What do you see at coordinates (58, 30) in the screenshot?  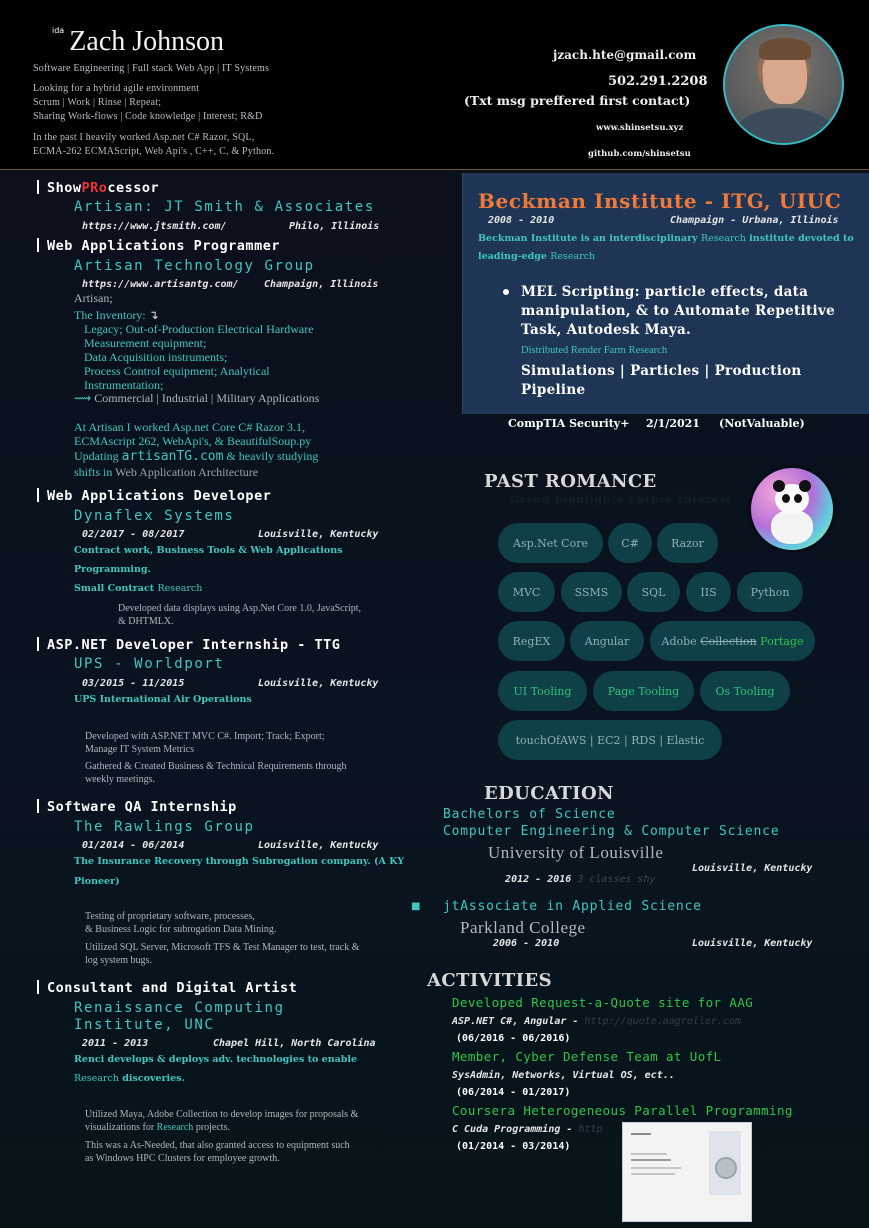 I see `name-prefix: ida` at bounding box center [58, 30].